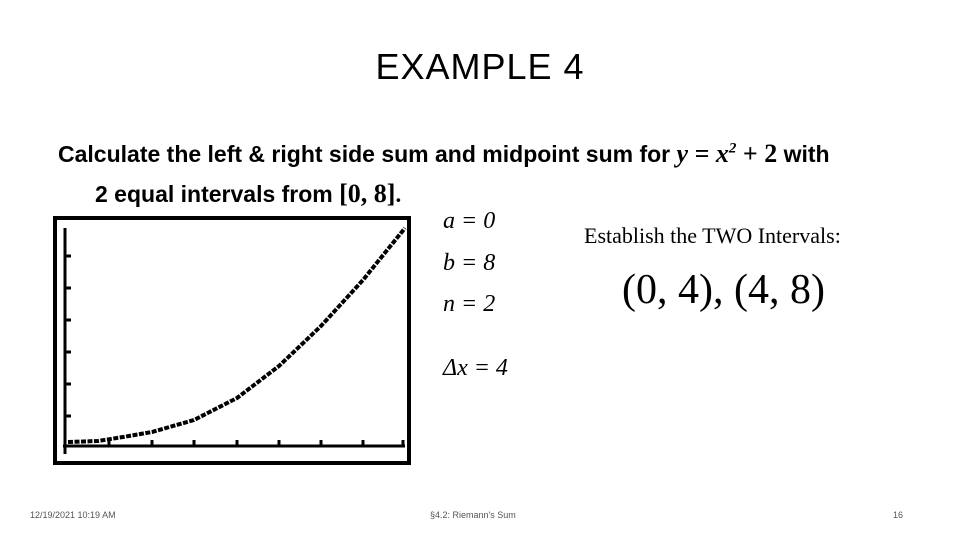 The height and width of the screenshot is (540, 960). I want to click on interval: [0, 8], so click(367, 193).